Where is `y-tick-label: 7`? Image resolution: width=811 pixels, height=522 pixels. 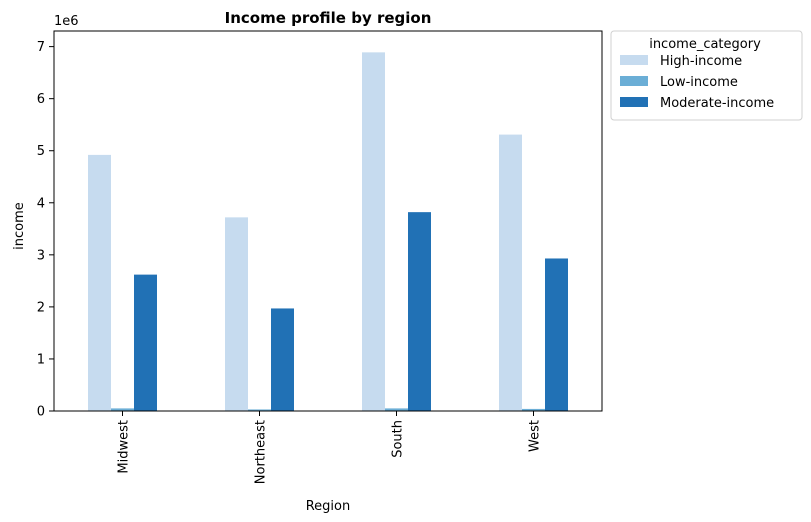 y-tick-label: 7 is located at coordinates (41, 47).